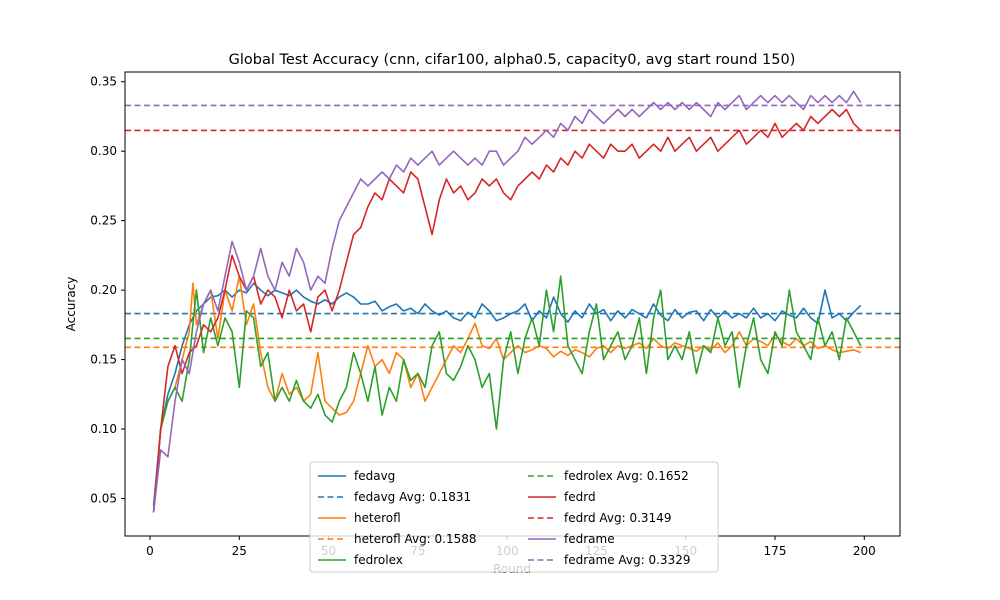 The height and width of the screenshot is (600, 1000). I want to click on legend-label-1: fedavg Avg: 0.1831, so click(412, 497).